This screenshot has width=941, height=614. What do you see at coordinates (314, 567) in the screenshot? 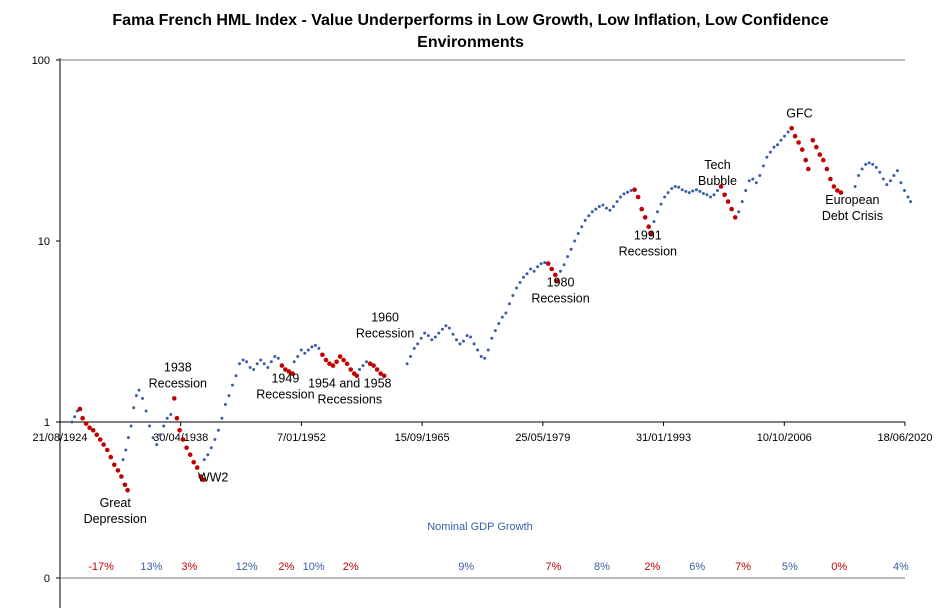
I see `gdp-growth-value: 10%` at bounding box center [314, 567].